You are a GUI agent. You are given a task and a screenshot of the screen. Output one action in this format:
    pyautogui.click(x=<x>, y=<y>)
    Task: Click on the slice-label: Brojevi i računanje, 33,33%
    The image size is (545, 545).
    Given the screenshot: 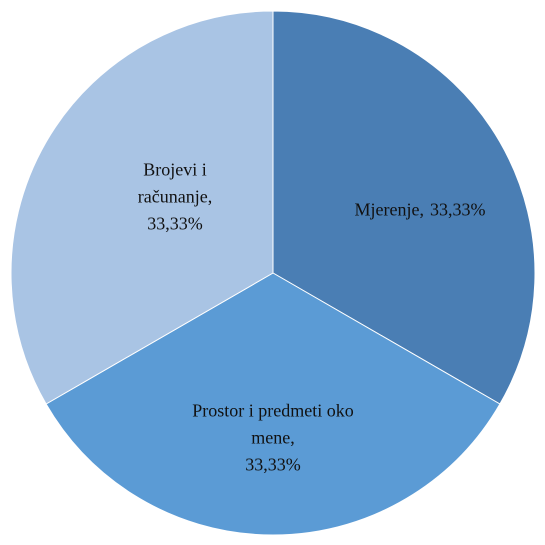 What is the action you would take?
    pyautogui.click(x=175, y=197)
    